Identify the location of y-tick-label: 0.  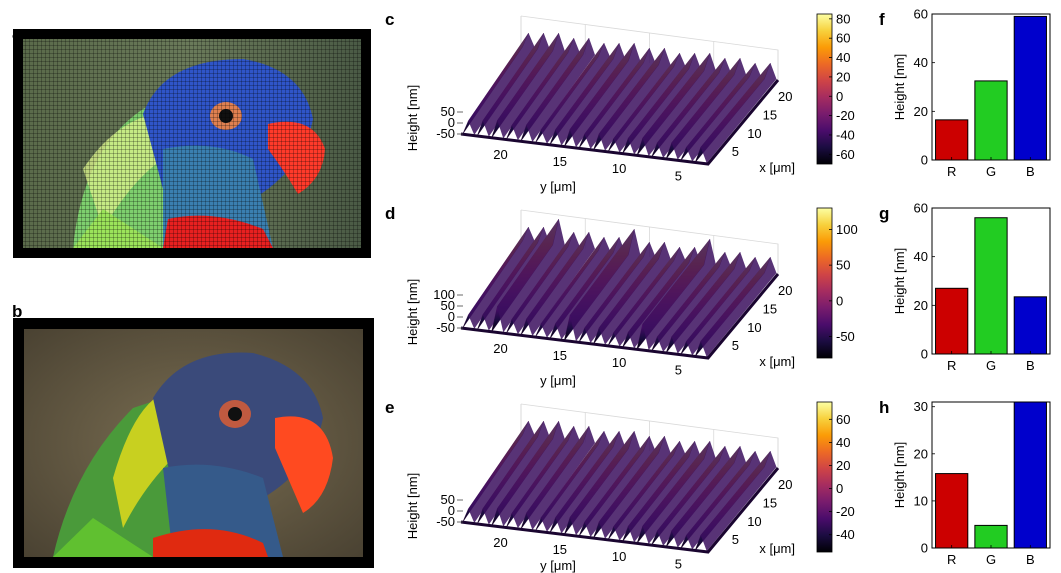
(924, 548).